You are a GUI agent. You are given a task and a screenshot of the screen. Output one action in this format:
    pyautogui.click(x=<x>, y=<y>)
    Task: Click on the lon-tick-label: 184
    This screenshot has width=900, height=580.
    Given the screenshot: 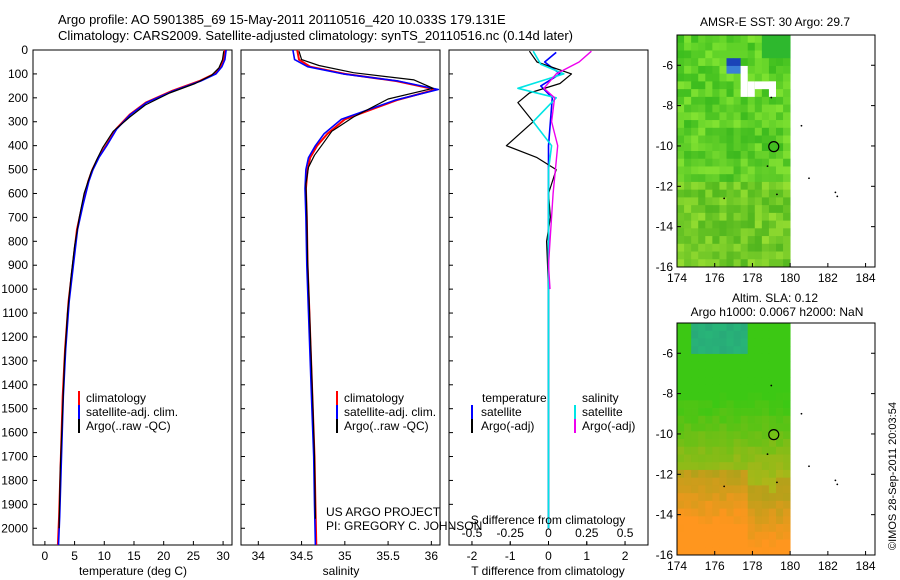 What is the action you would take?
    pyautogui.click(x=866, y=566)
    